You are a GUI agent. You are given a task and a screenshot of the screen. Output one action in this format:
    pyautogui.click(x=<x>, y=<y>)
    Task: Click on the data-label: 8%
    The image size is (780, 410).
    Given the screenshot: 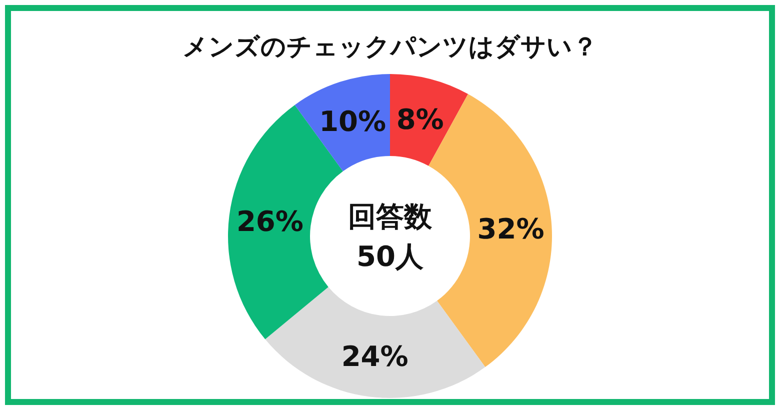 What is the action you would take?
    pyautogui.click(x=420, y=119)
    